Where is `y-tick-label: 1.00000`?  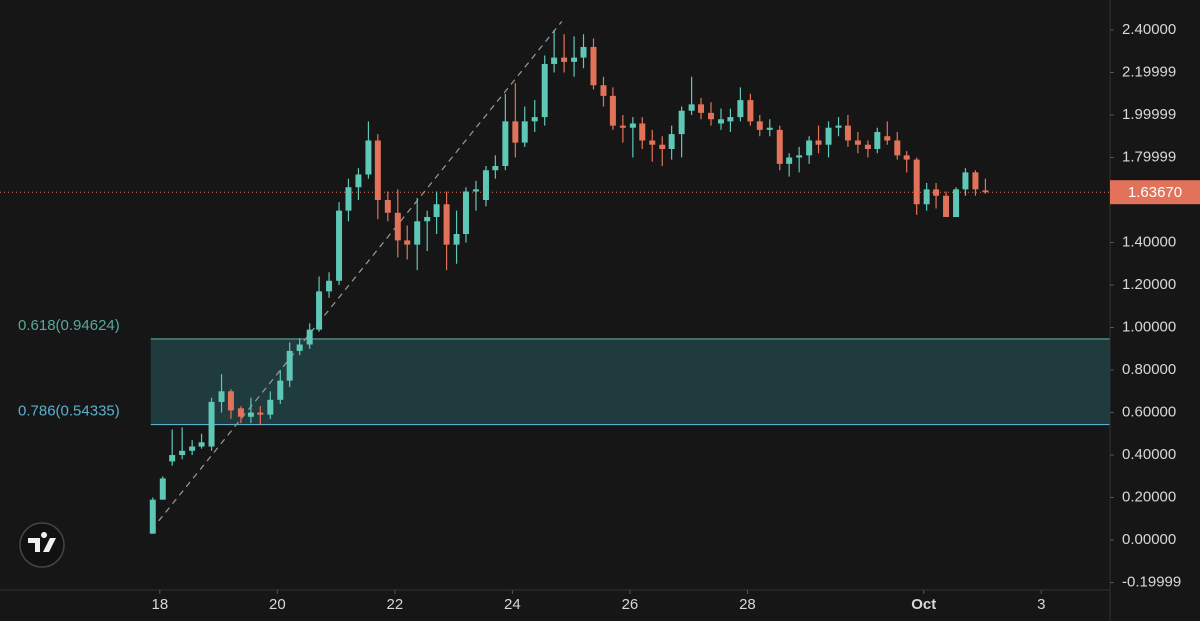 y-tick-label: 1.00000 is located at coordinates (1149, 326).